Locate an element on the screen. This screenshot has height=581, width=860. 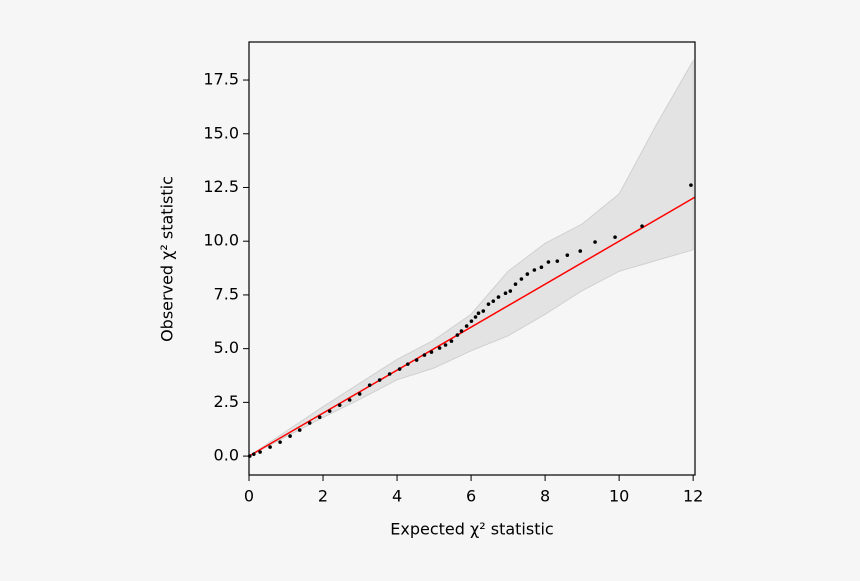
x-tick-label: 4 is located at coordinates (397, 496).